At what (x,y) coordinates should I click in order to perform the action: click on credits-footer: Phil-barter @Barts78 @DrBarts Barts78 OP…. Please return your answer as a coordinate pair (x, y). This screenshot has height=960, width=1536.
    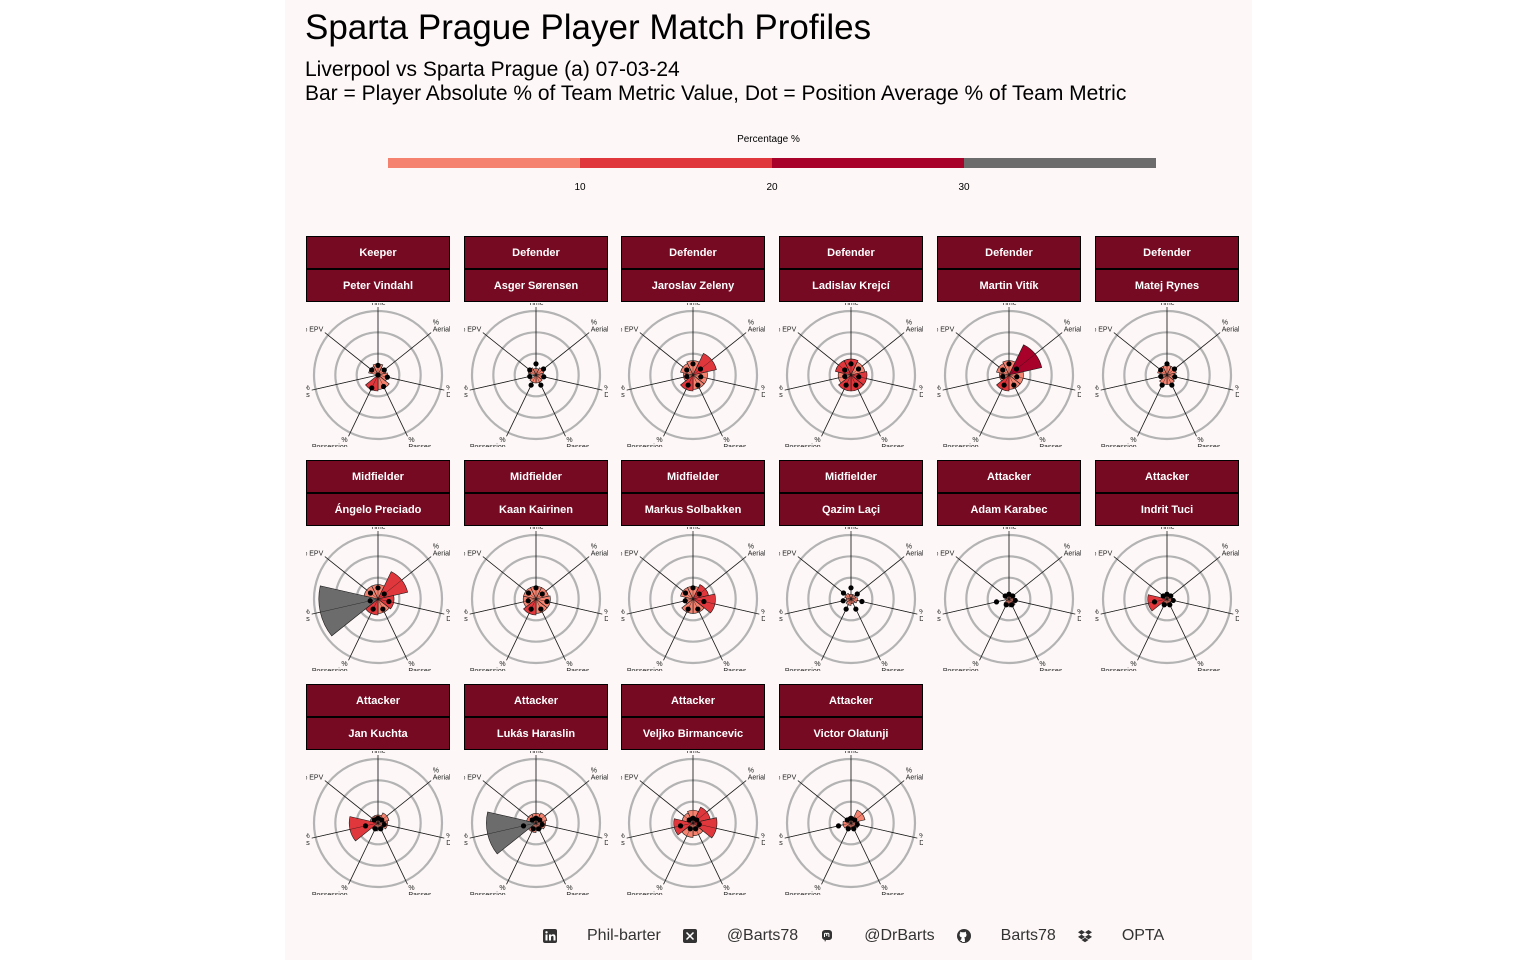
    Looking at the image, I should click on (853, 936).